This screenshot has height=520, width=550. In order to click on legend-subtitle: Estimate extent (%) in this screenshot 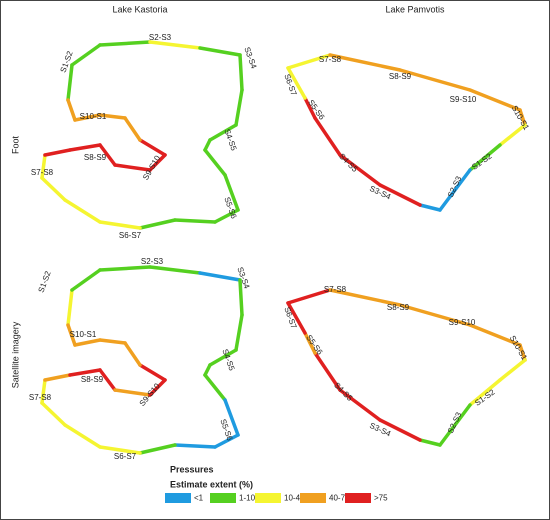, I will do `click(211, 484)`.